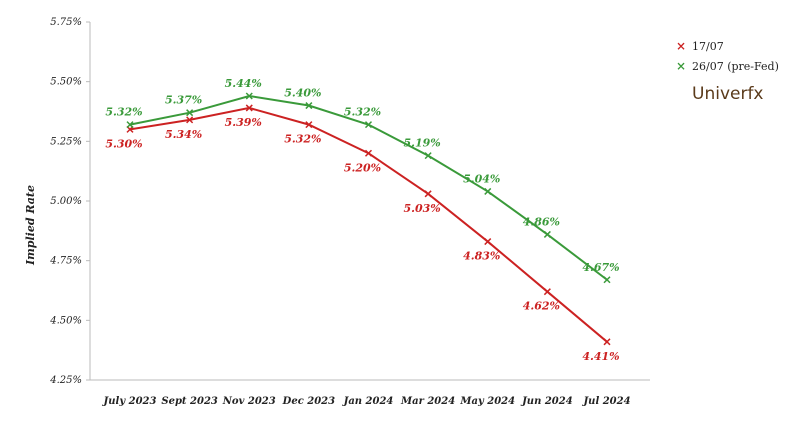 This screenshot has height=428, width=800. I want to click on legend-item-26-07: × 26/07 (pre-Fed), so click(727, 66).